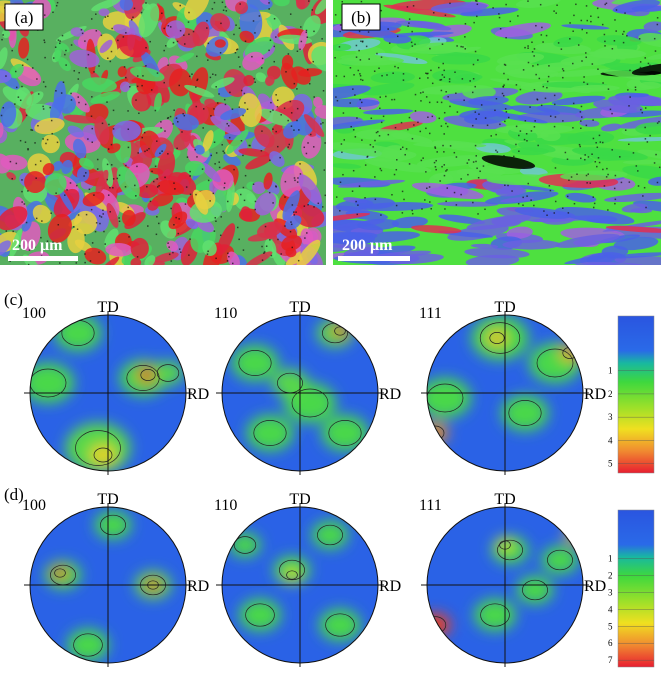  Describe the element at coordinates (610, 592) in the screenshot. I see `colorbar-label: 3` at that location.